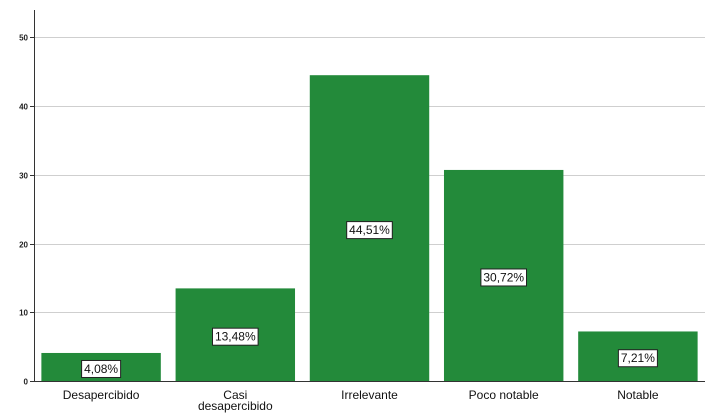 This screenshot has height=415, width=719. I want to click on y-tick-label: 10, so click(23, 313).